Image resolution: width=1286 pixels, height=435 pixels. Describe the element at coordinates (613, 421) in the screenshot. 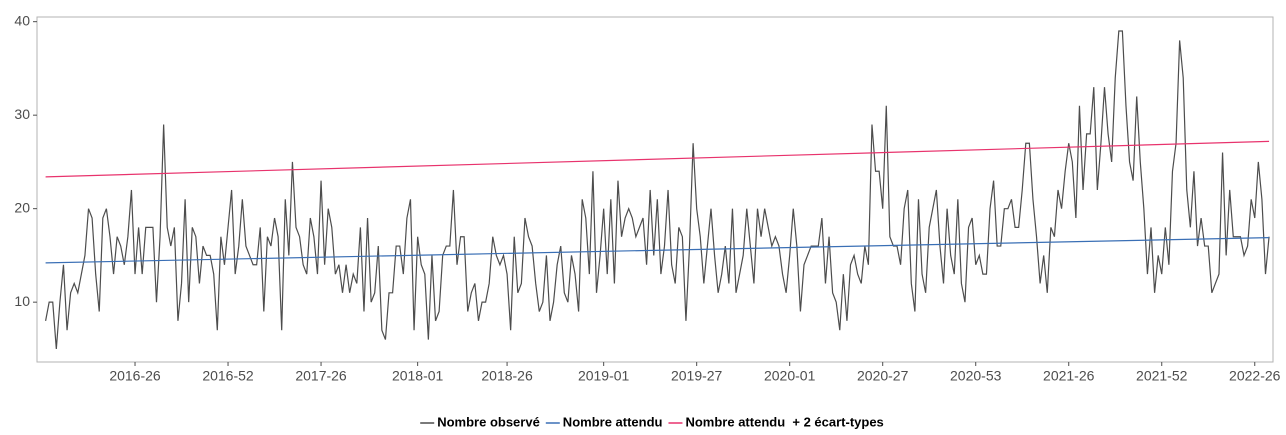

I see `legend-label: Nombre attendu` at that location.